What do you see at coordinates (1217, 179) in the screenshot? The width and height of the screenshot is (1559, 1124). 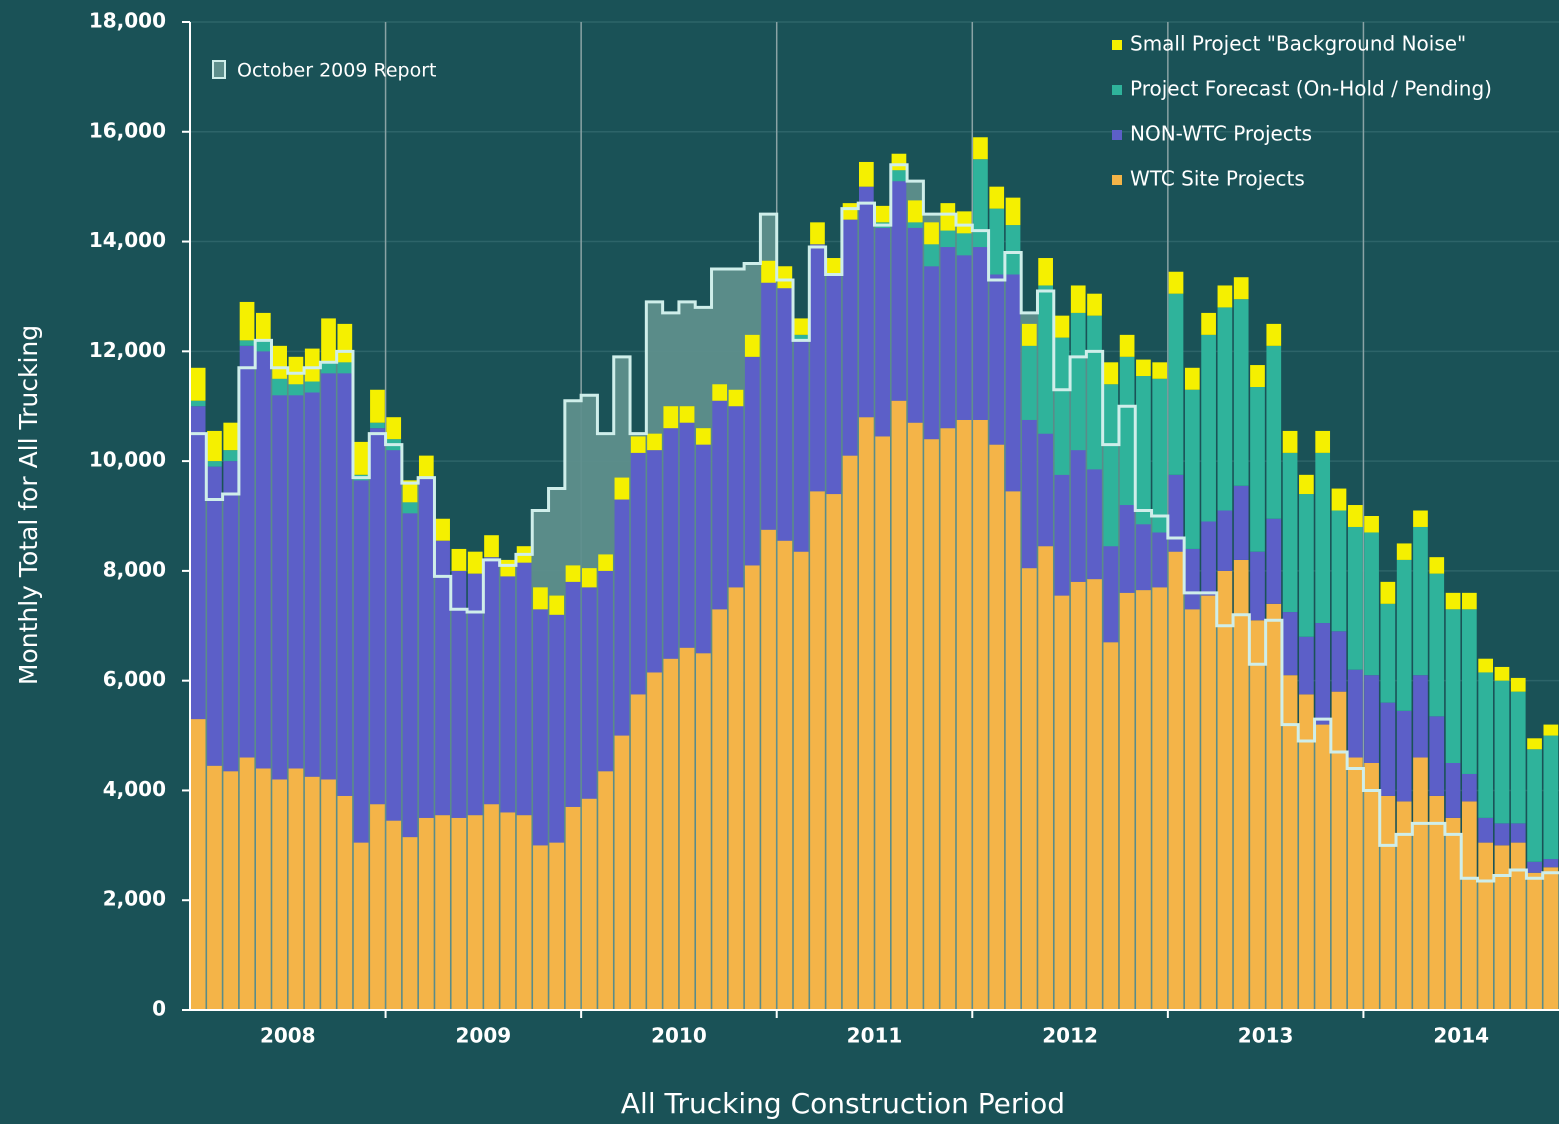 I see `legend-label: WTC Site Projects` at bounding box center [1217, 179].